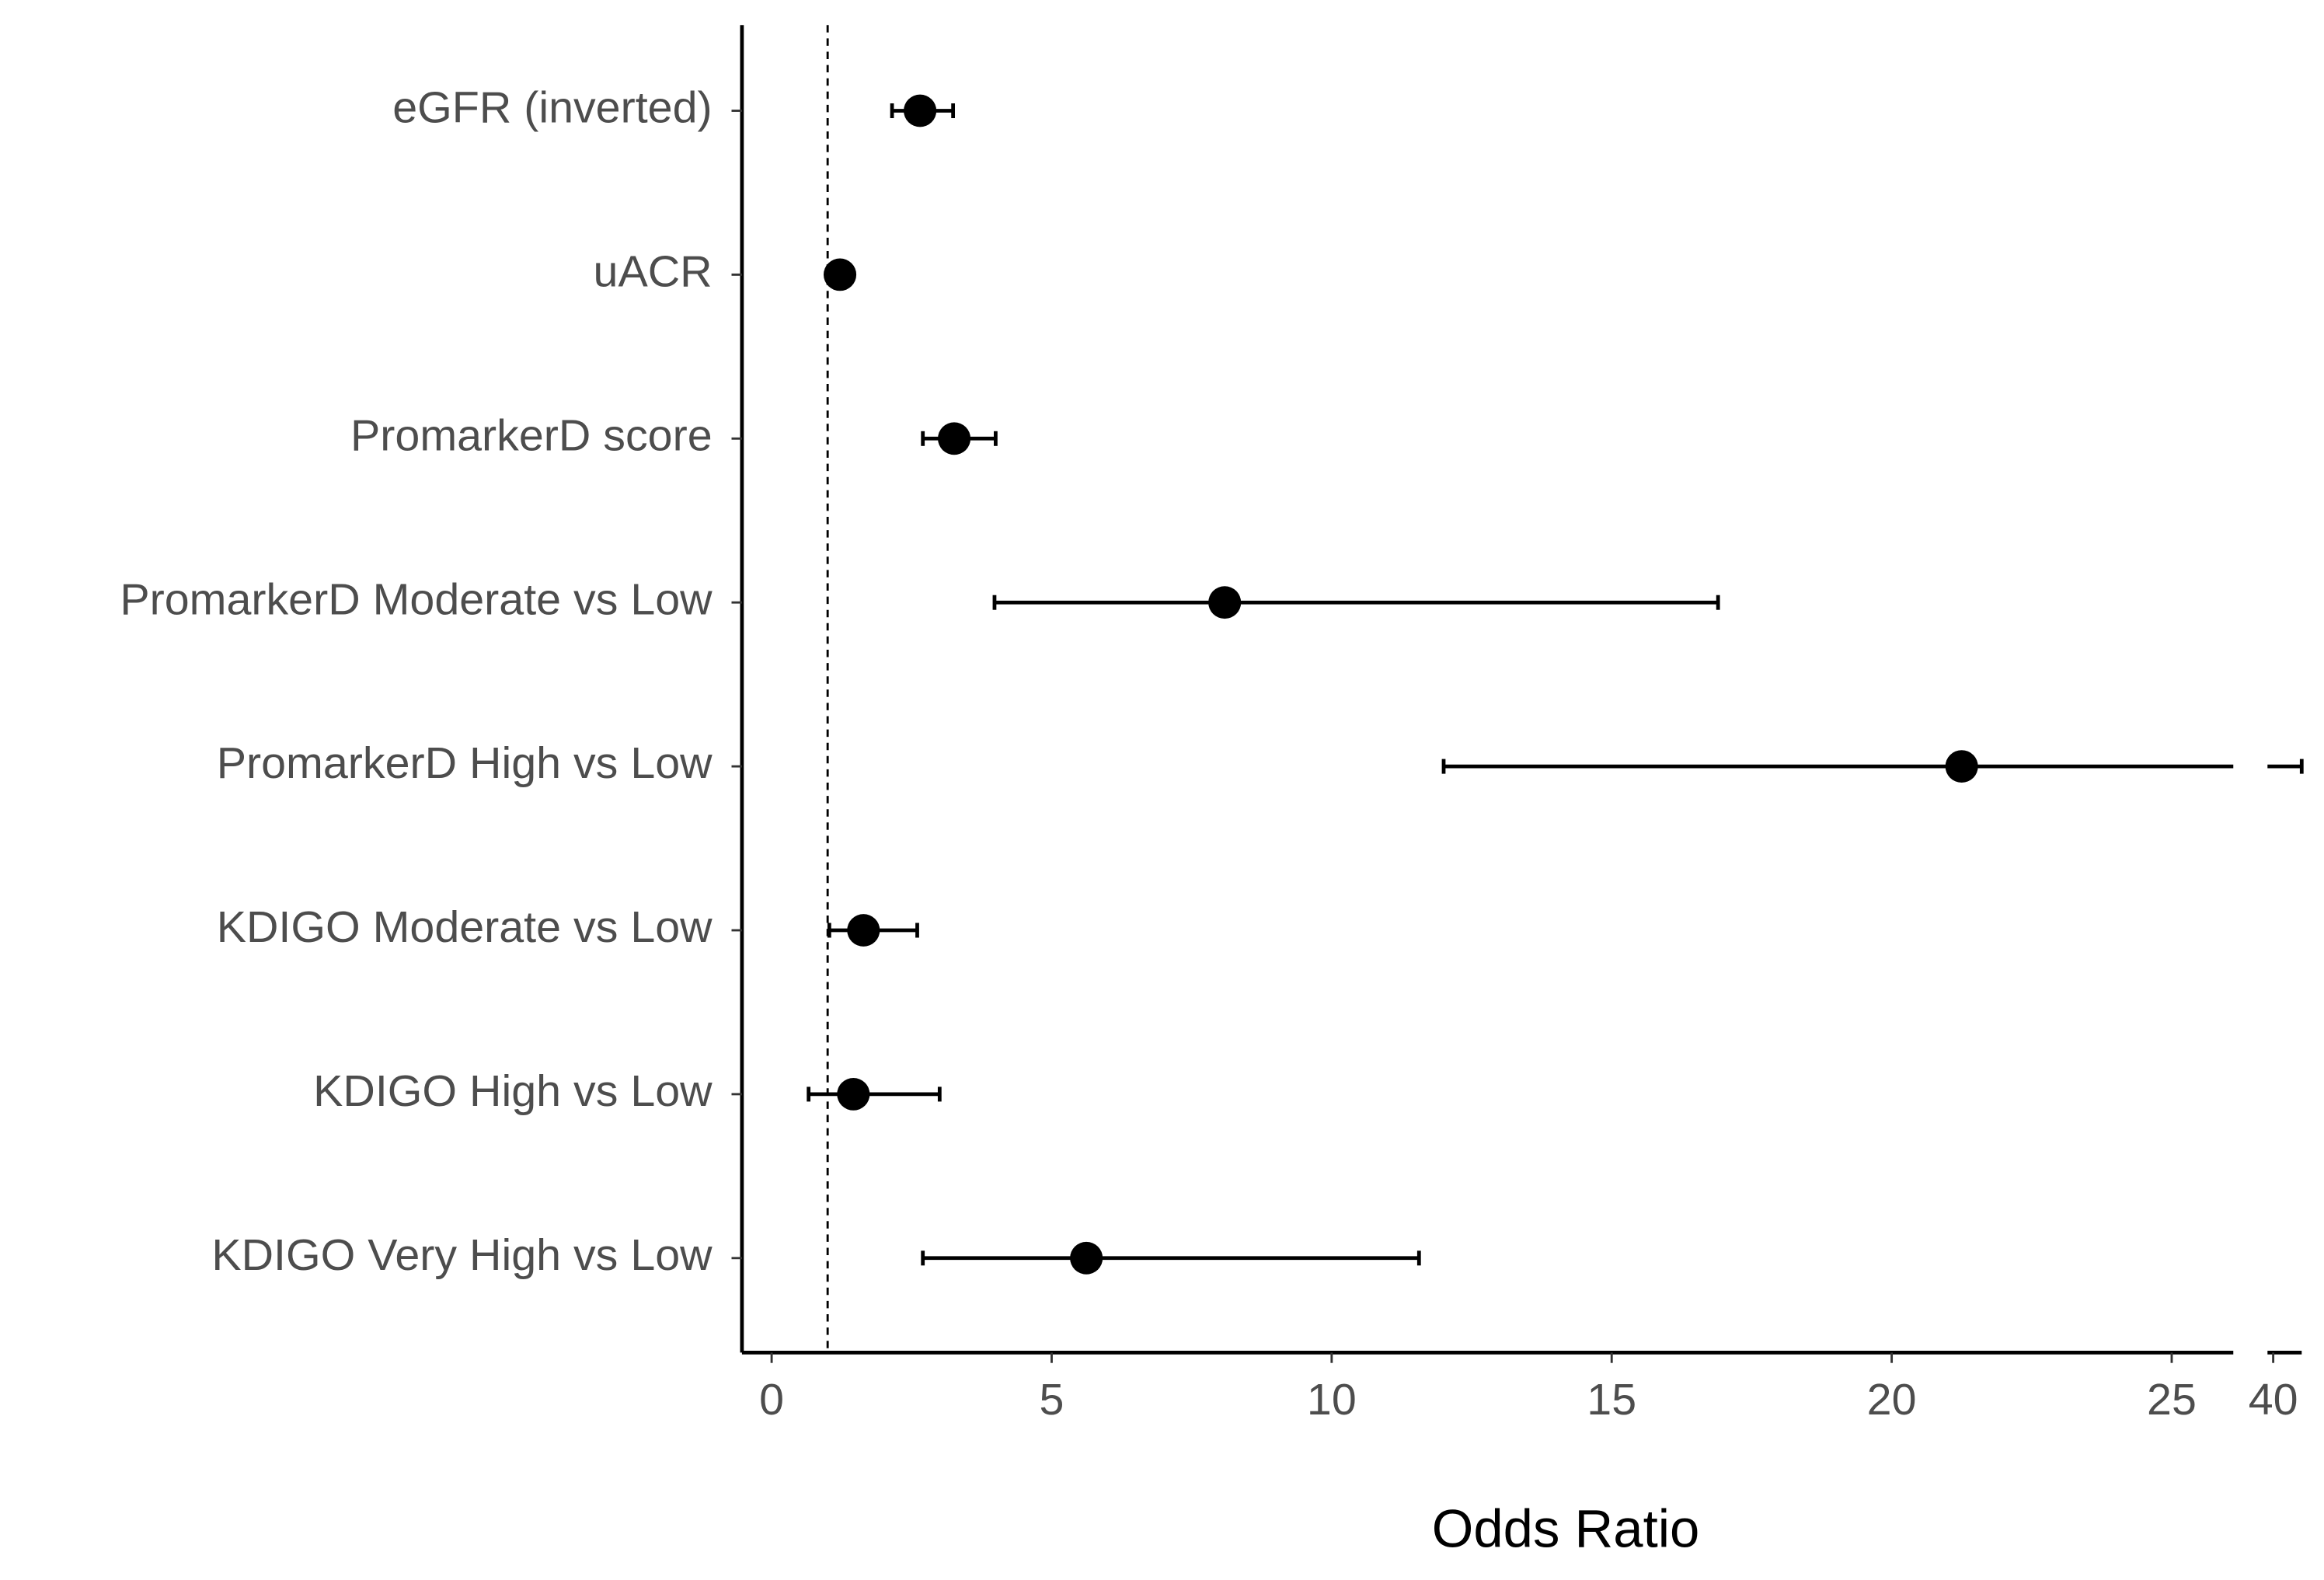  I want to click on y-tick-label: KDIGO High vs Low, so click(513, 1091).